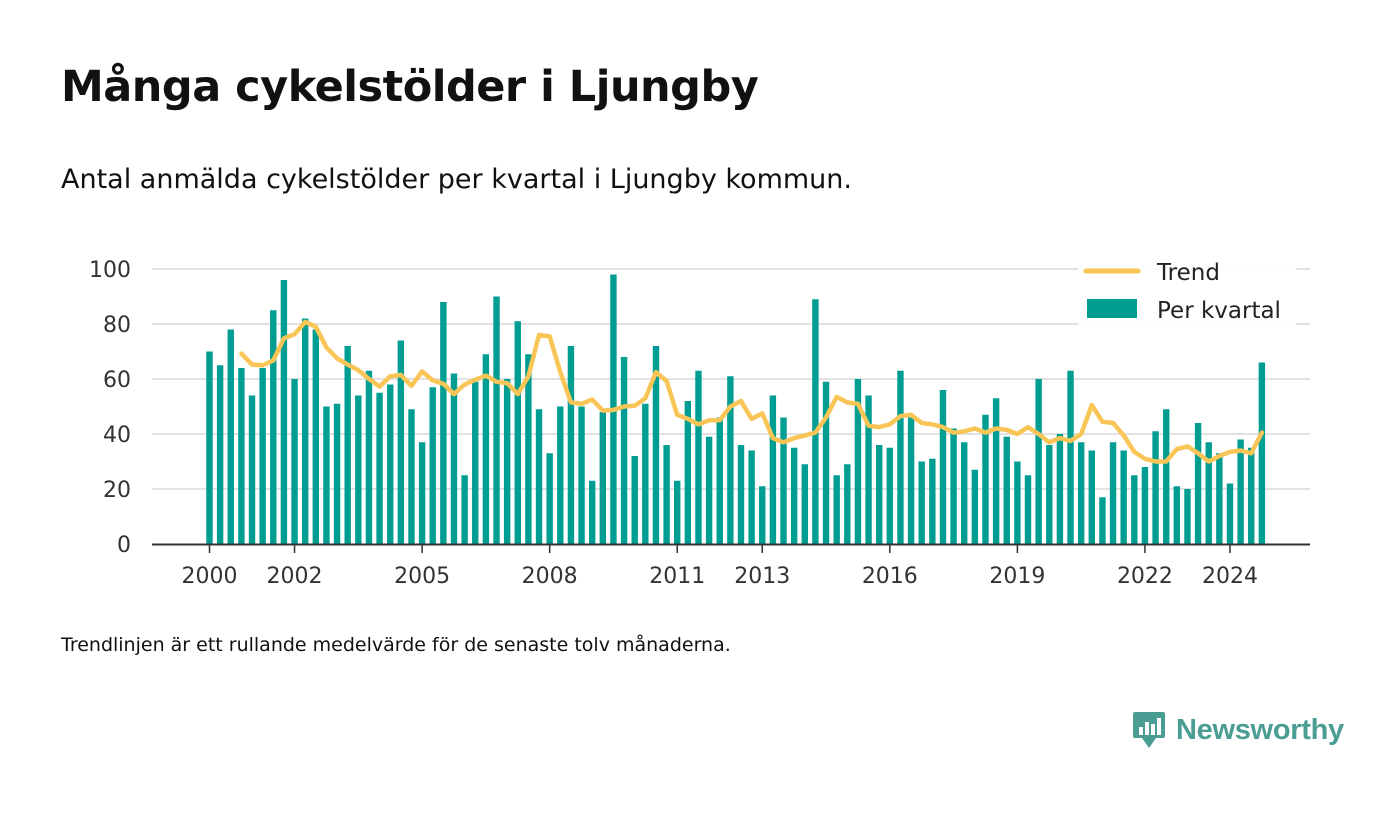 The height and width of the screenshot is (813, 1400). What do you see at coordinates (124, 545) in the screenshot?
I see `y-tick-label: 0` at bounding box center [124, 545].